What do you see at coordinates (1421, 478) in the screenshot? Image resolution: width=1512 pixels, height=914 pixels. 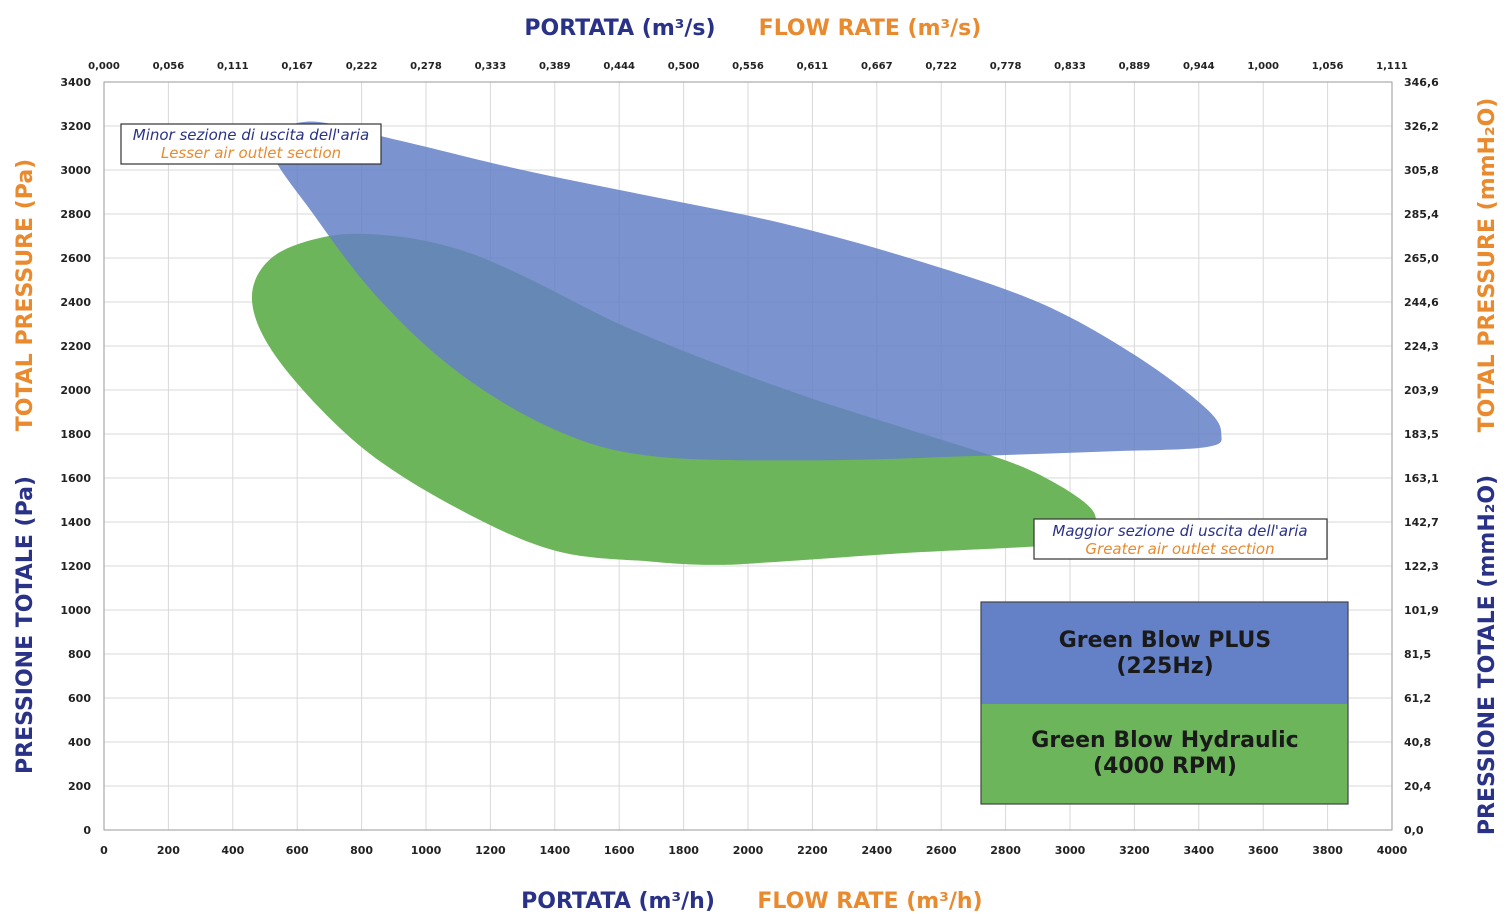 I see `y-right-tick-label: 163,1` at bounding box center [1421, 478].